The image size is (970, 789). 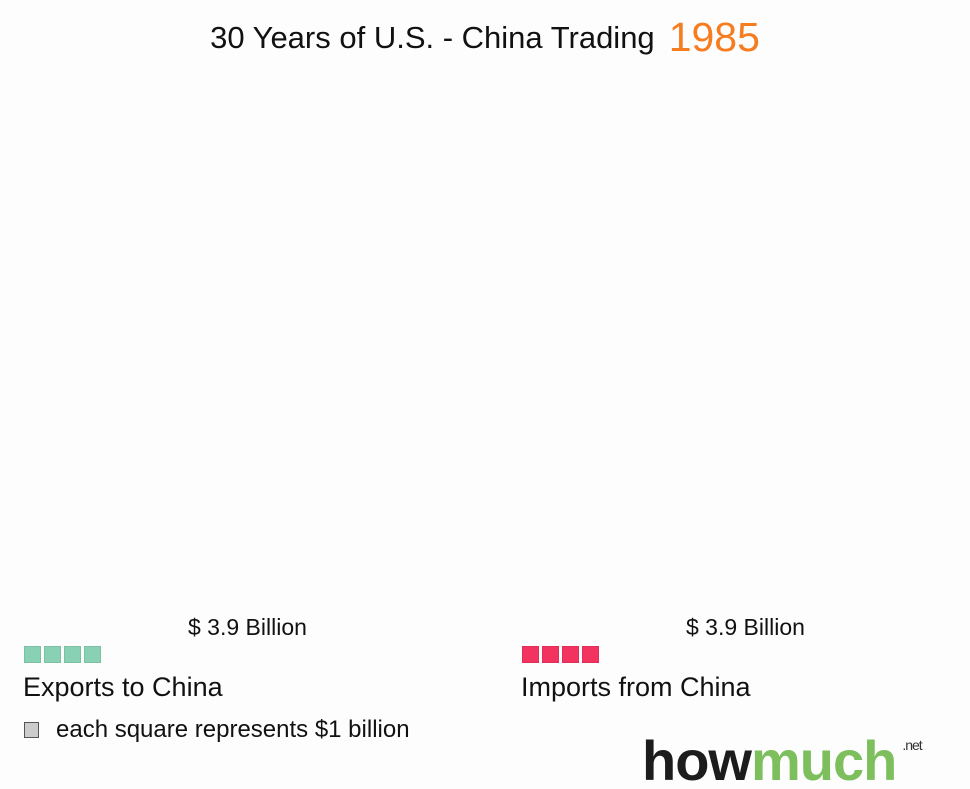 I want to click on title-text: 30 Years of U.S. - China Trading, so click(x=432, y=37).